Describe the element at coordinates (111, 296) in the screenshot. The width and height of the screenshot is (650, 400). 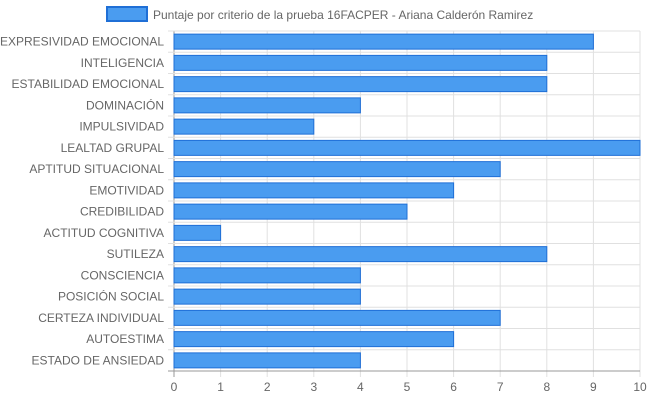
I see `category-label: POSICIÓN SOCIAL` at that location.